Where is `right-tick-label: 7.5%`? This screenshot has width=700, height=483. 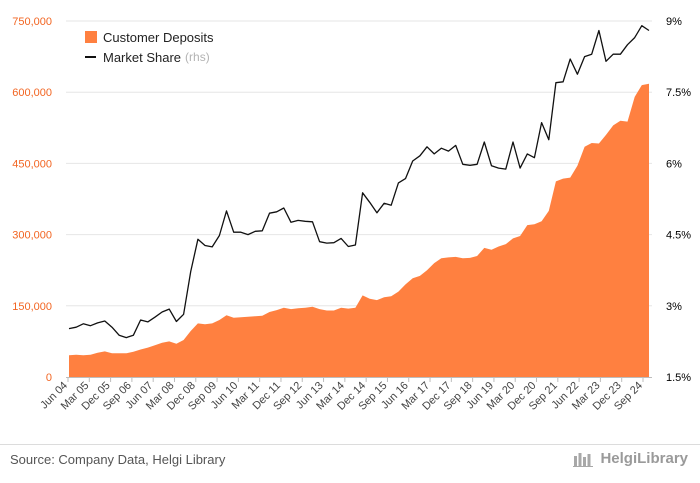 right-tick-label: 7.5% is located at coordinates (678, 93).